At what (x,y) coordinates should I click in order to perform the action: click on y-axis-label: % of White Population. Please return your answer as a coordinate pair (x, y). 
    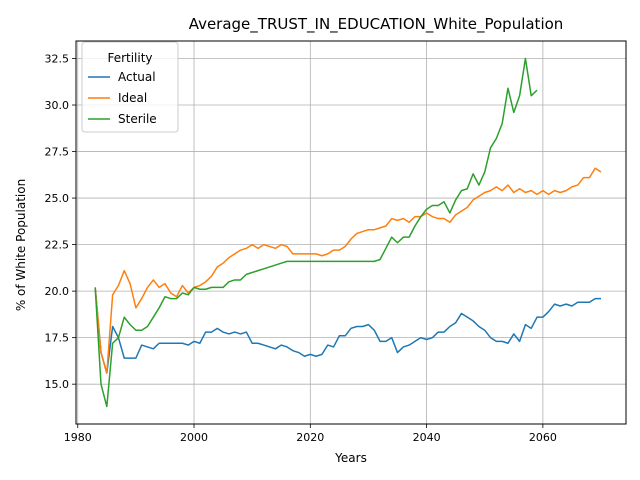
    Looking at the image, I should click on (21, 245).